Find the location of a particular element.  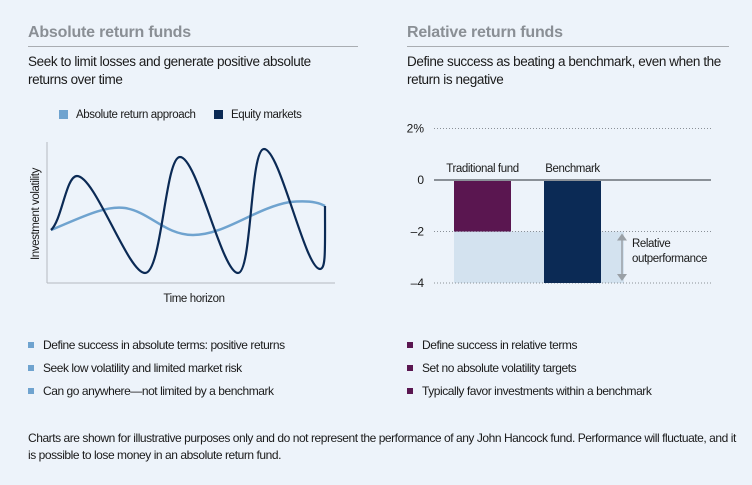

bar-label: Benchmark is located at coordinates (572, 169).